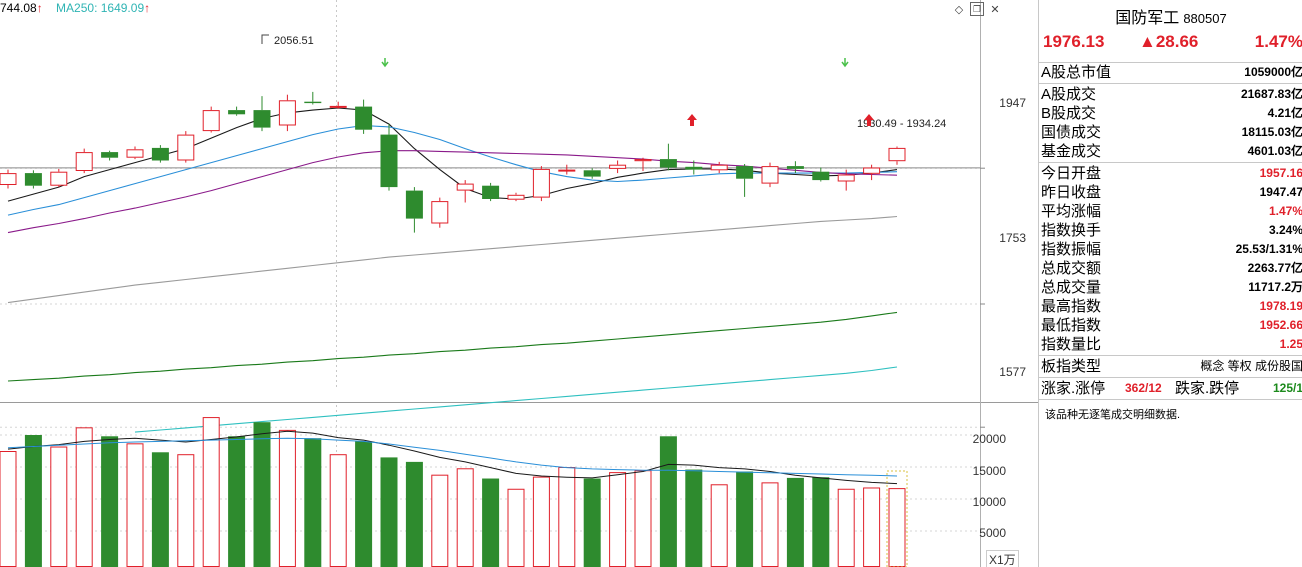  What do you see at coordinates (1280, 173) in the screenshot?
I see `info-row-value: 1957.16` at bounding box center [1280, 173].